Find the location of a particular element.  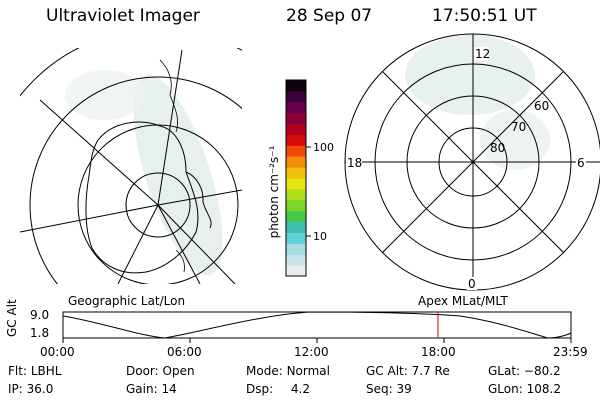

info-dsp: Dsp: 4.2 is located at coordinates (278, 389).